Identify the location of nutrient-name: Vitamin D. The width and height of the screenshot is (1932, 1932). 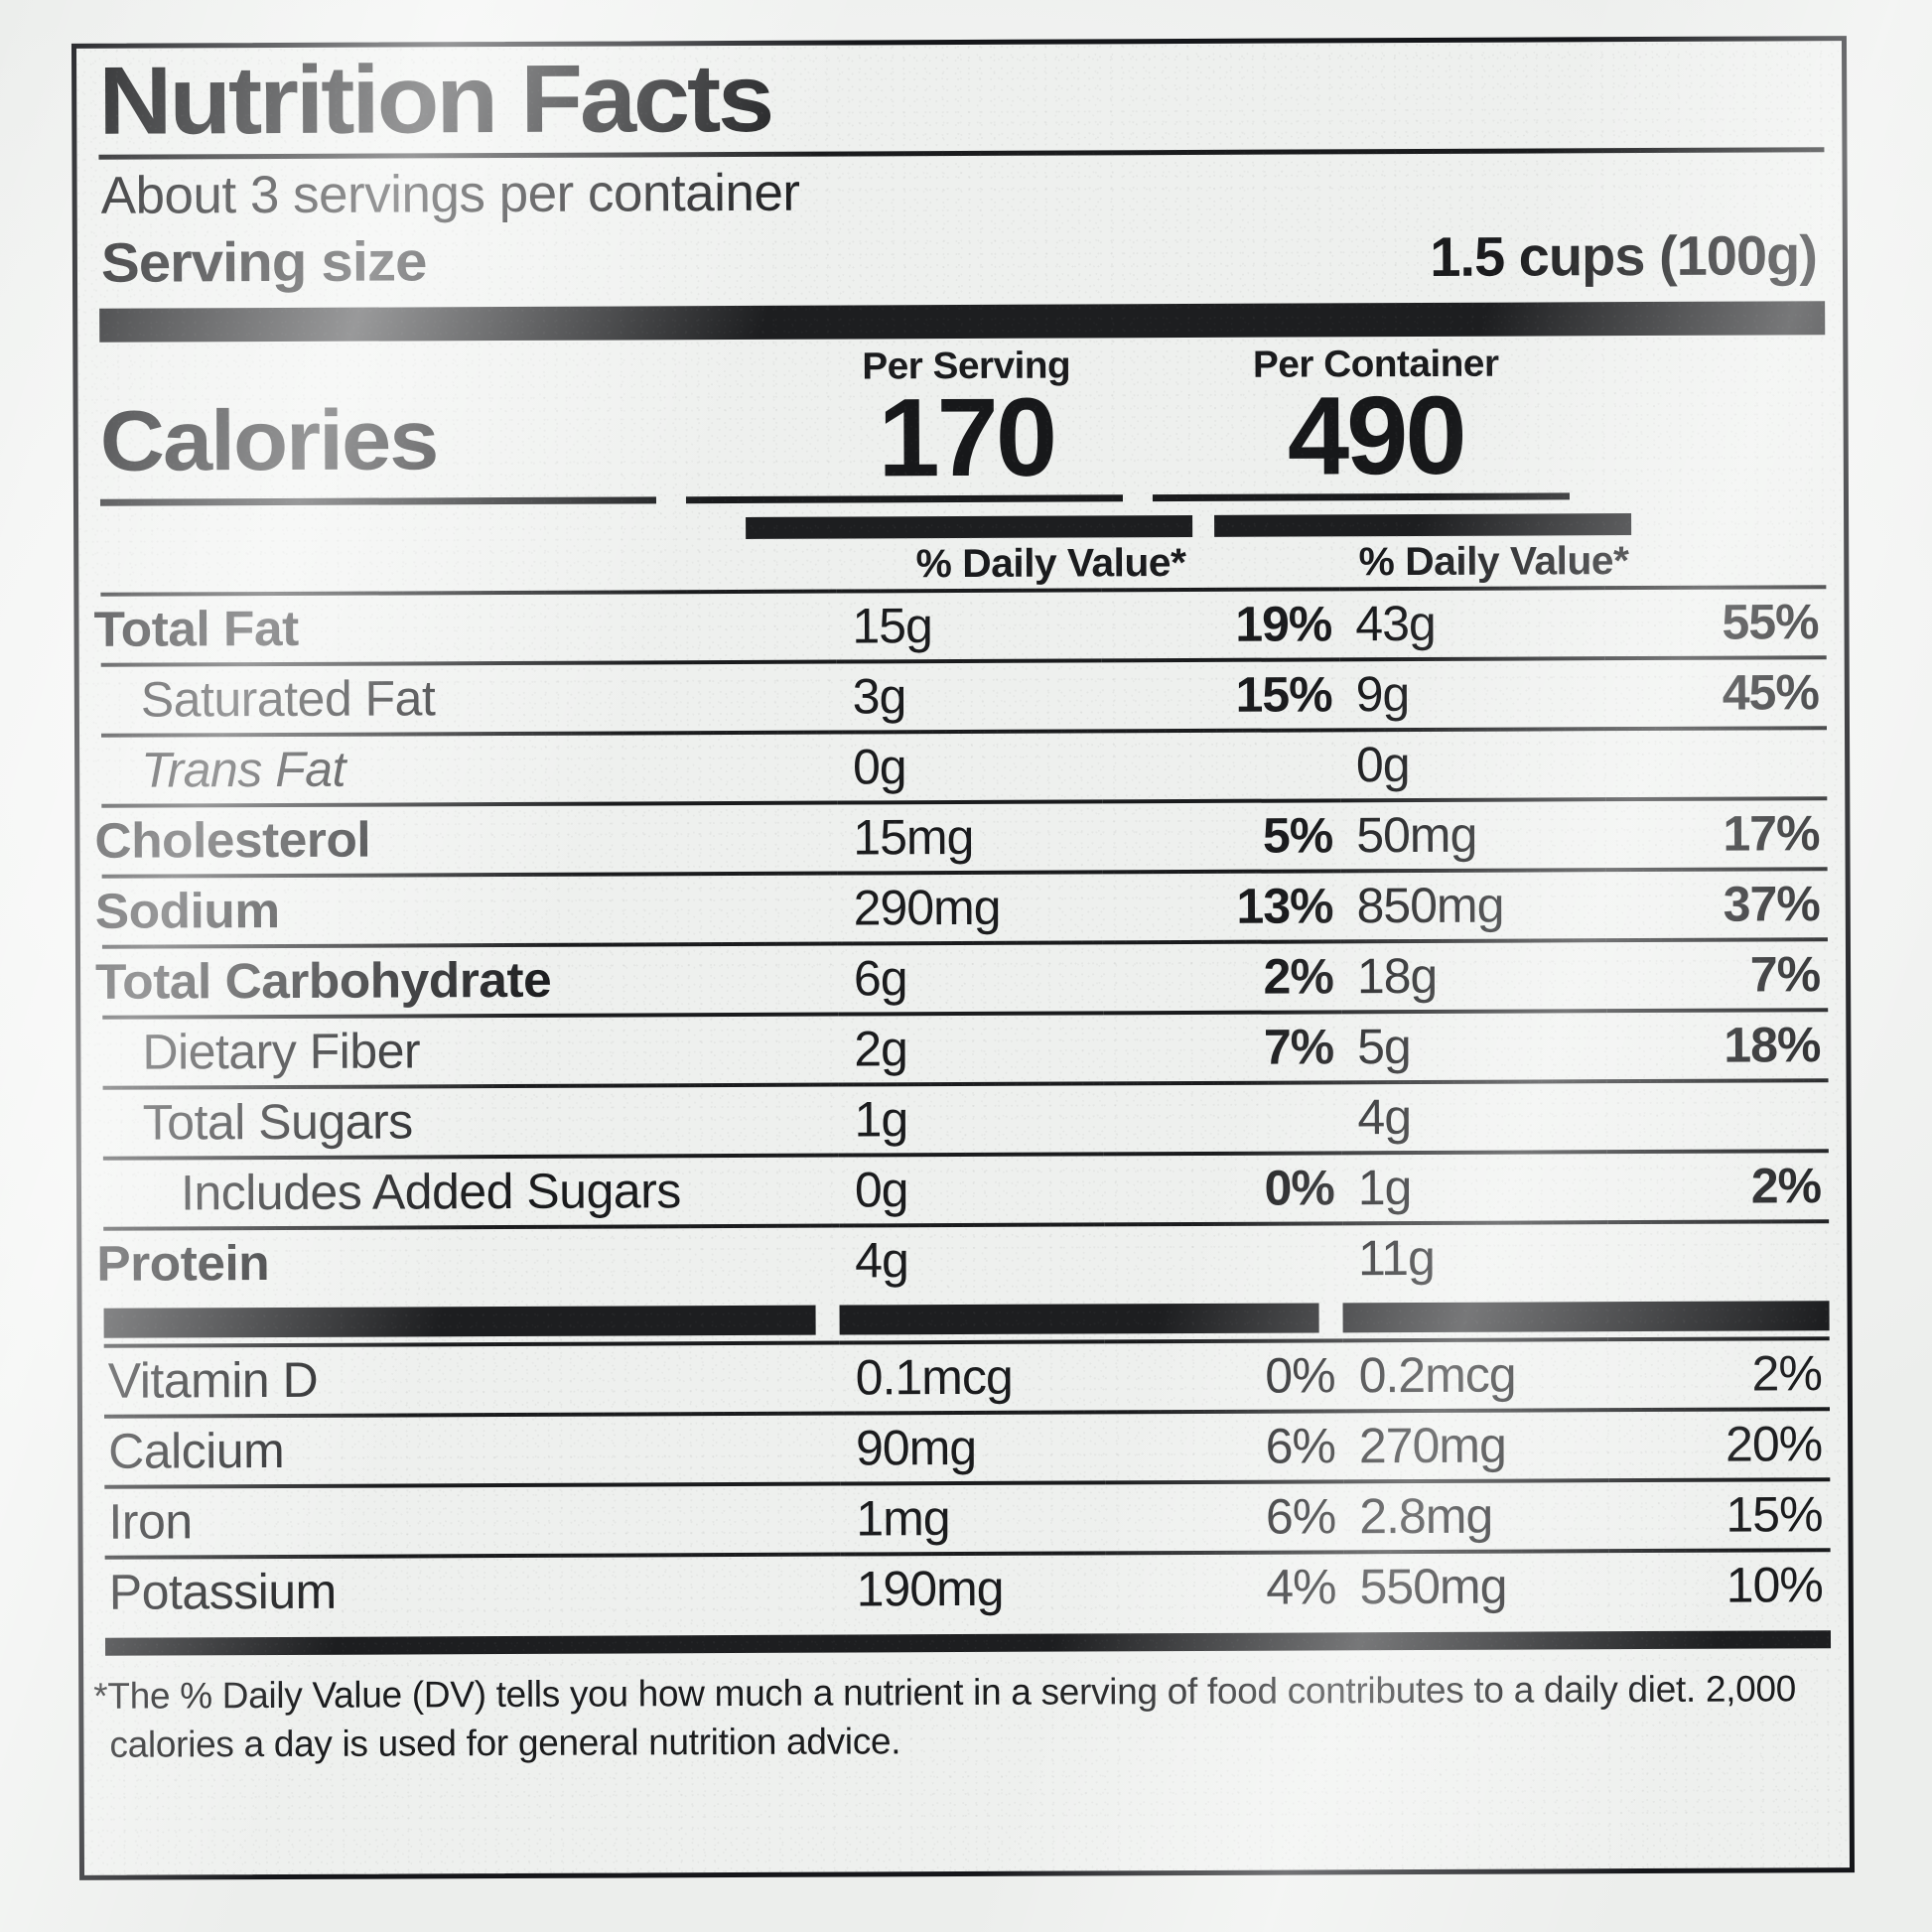
(472, 1379).